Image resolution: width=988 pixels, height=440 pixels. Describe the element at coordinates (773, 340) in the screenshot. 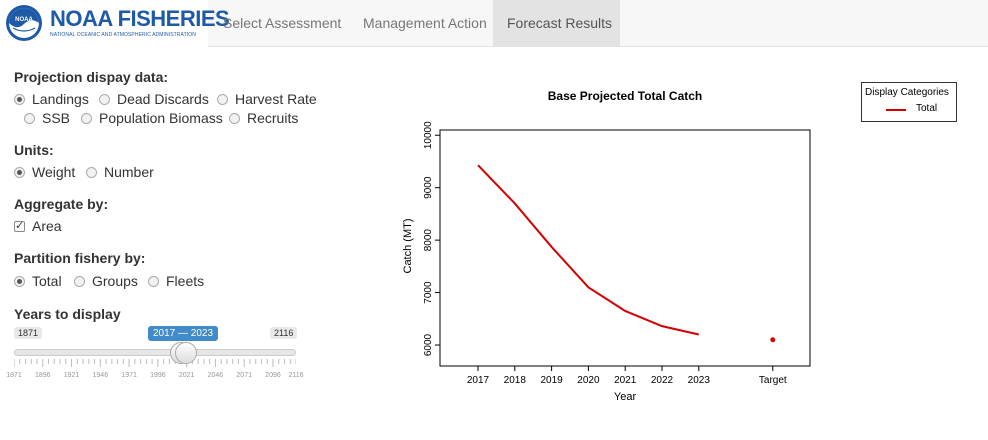

I see `target-point` at that location.